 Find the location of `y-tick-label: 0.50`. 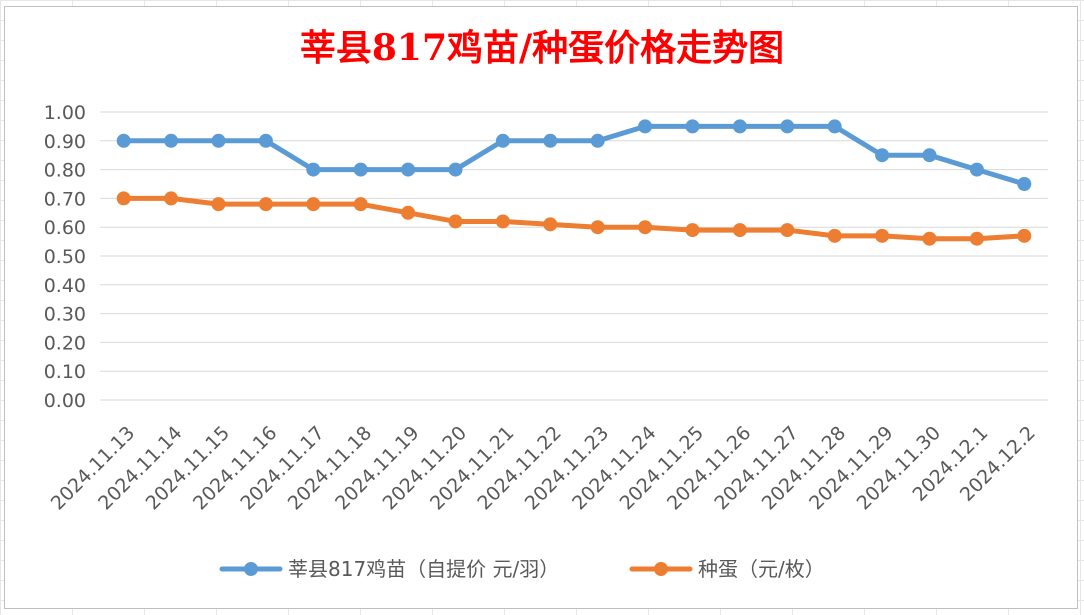

y-tick-label: 0.50 is located at coordinates (65, 257).